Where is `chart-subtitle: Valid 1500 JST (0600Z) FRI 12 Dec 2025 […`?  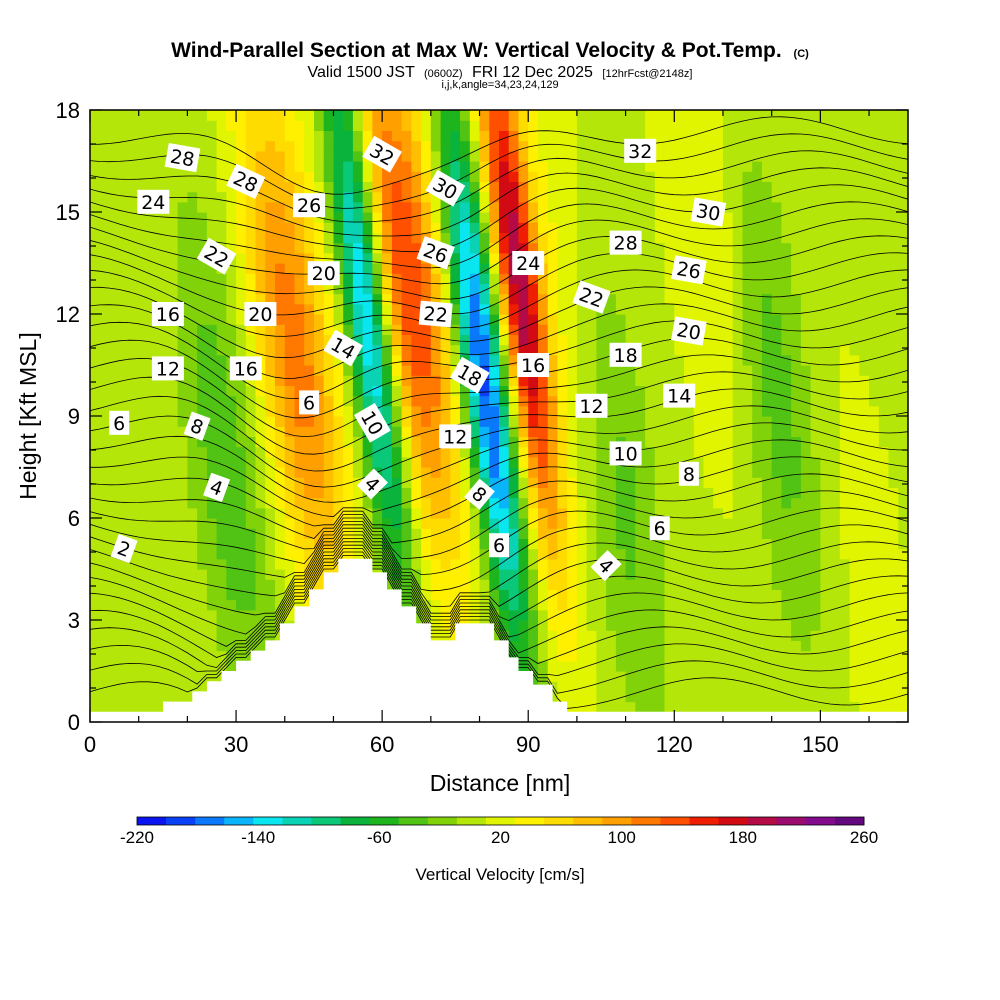 chart-subtitle: Valid 1500 JST (0600Z) FRI 12 Dec 2025 [… is located at coordinates (500, 72).